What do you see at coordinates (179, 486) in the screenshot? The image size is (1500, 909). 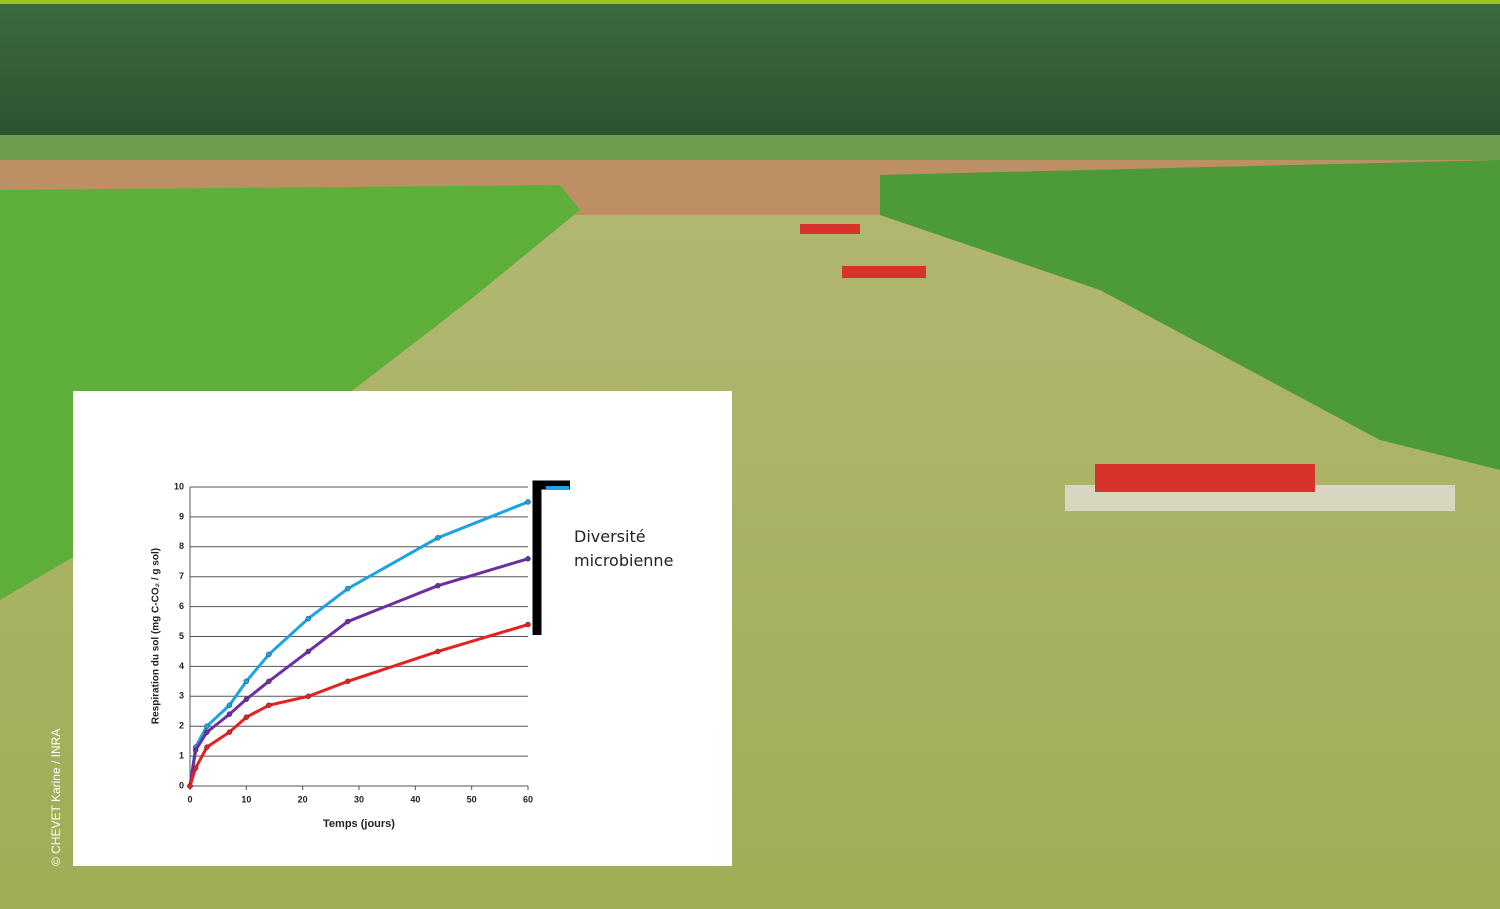 I see `y-tick-label: 10` at bounding box center [179, 486].